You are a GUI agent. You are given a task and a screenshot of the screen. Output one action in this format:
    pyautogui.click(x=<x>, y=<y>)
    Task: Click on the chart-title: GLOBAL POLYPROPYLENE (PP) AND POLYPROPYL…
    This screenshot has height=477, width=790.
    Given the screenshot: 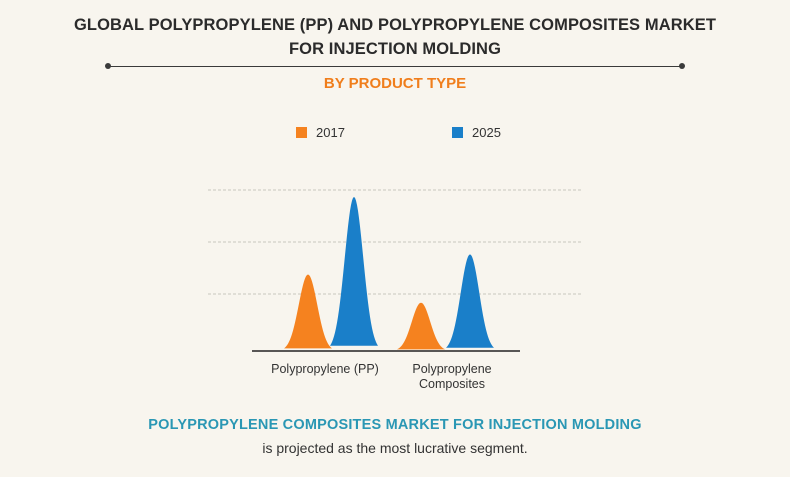 What is the action you would take?
    pyautogui.click(x=395, y=37)
    